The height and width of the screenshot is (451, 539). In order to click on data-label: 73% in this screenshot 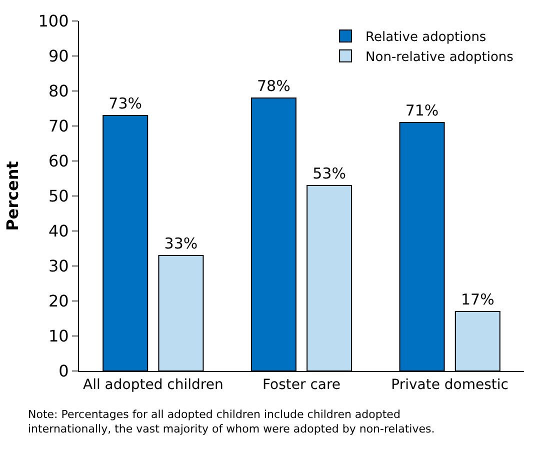, I will do `click(125, 103)`.